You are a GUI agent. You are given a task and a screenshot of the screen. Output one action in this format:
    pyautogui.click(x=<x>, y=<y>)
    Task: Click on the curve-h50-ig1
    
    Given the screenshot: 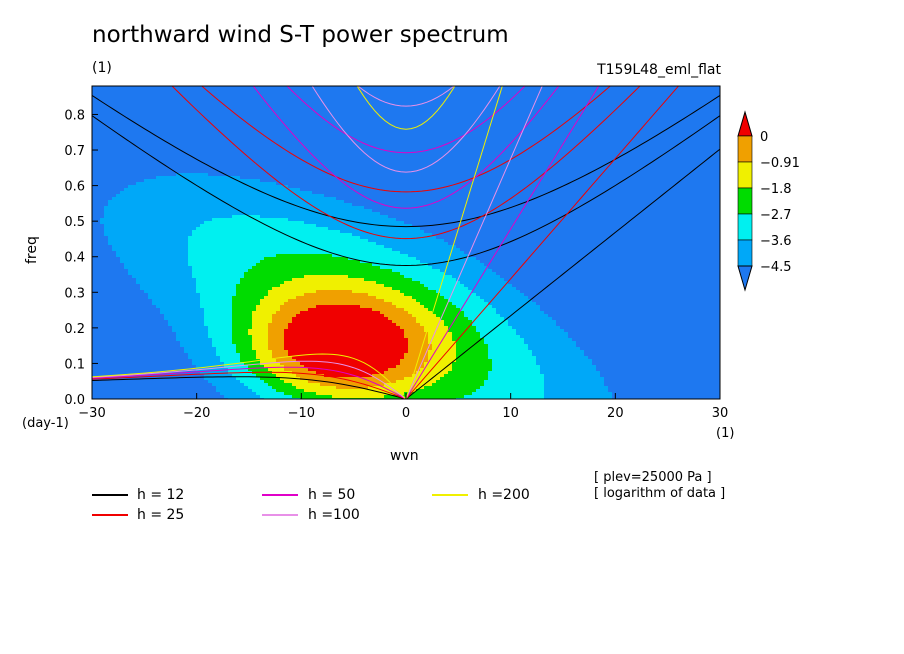 What is the action you would take?
    pyautogui.click(x=406, y=147)
    